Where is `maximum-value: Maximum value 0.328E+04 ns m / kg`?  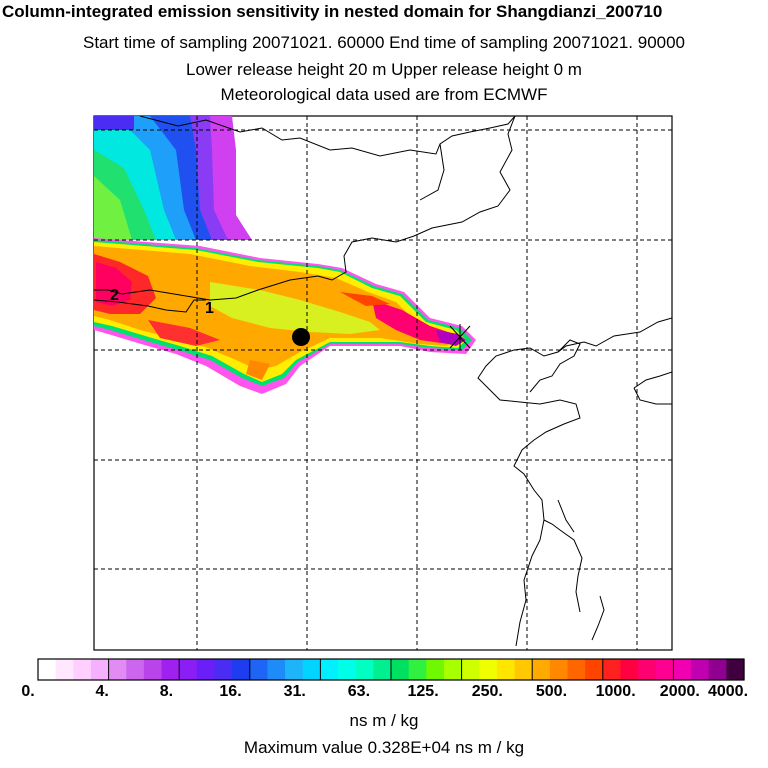 maximum-value: Maximum value 0.328E+04 ns m / kg is located at coordinates (384, 747).